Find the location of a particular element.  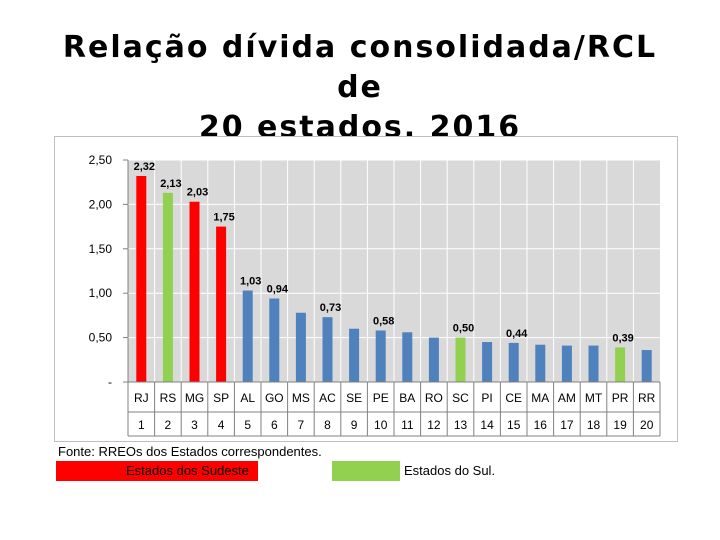

bar-mg is located at coordinates (194, 291).